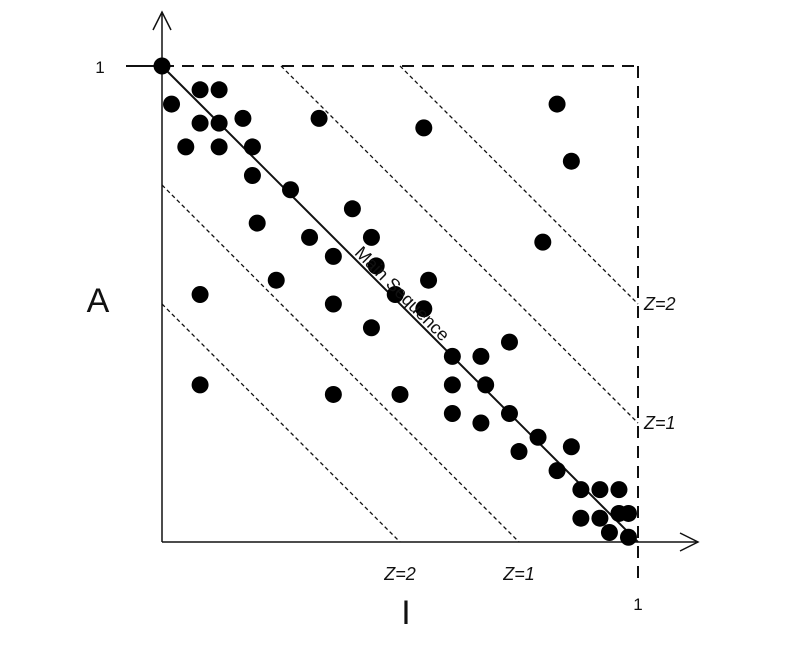  What do you see at coordinates (637, 604) in the screenshot?
I see `x-tick-label: 1` at bounding box center [637, 604].